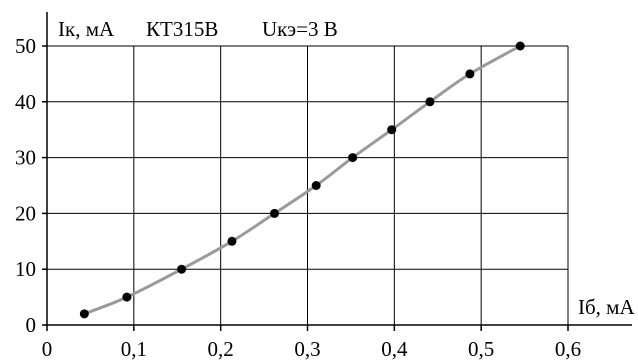 The image size is (638, 360). What do you see at coordinates (300, 29) in the screenshot?
I see `chart-subtitle: Uкэ=3 В` at bounding box center [300, 29].